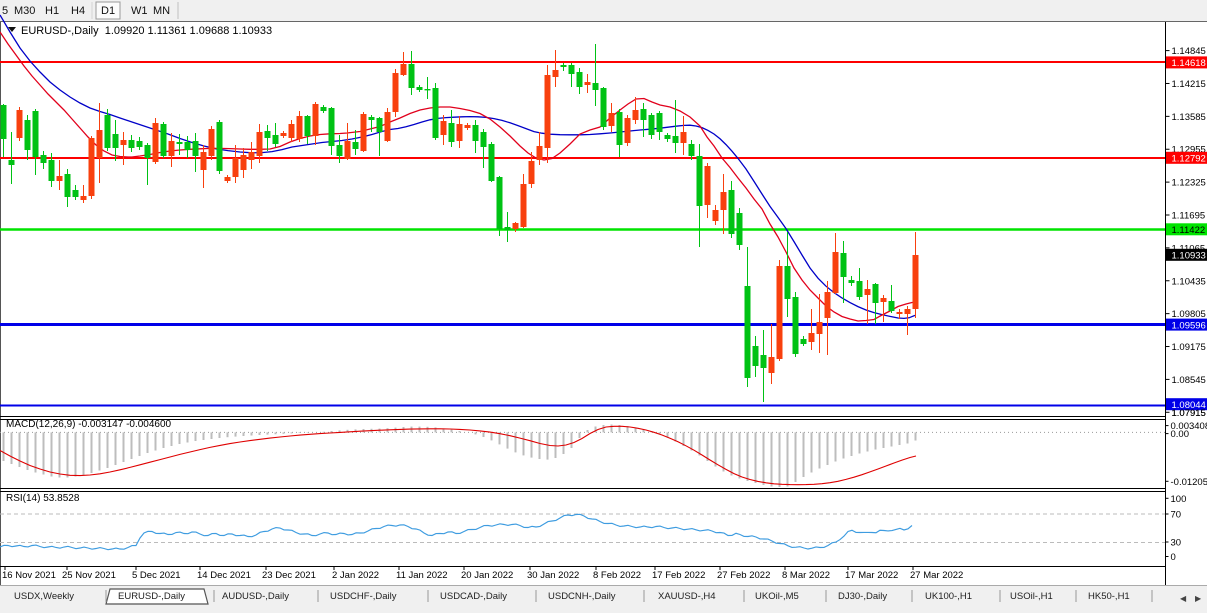 Image resolution: width=1207 pixels, height=613 pixels. What do you see at coordinates (1189, 216) in the screenshot?
I see `svg-text: 1.11695` at bounding box center [1189, 216].